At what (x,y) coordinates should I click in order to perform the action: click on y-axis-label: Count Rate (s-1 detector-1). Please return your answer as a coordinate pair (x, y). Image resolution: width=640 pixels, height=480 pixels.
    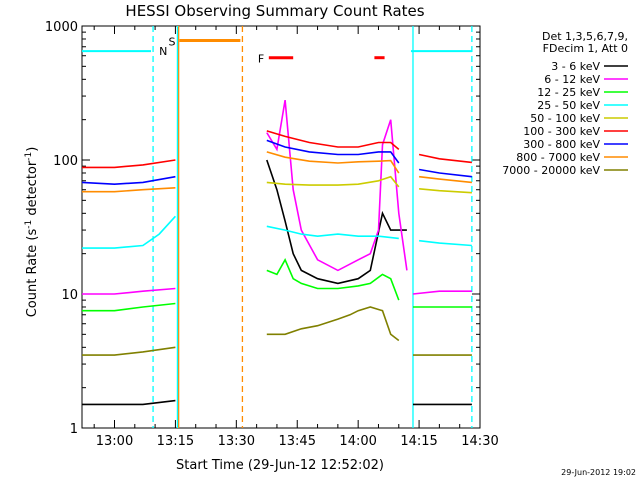
    Looking at the image, I should click on (32, 232).